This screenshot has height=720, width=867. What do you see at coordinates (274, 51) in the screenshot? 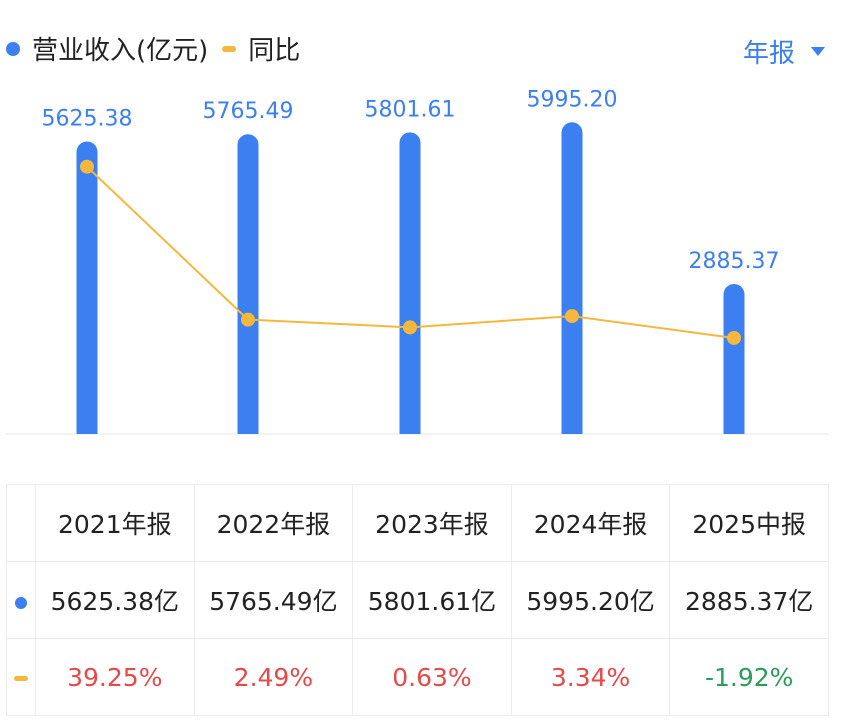
I see `yoy-legend-label: 同比` at bounding box center [274, 51].